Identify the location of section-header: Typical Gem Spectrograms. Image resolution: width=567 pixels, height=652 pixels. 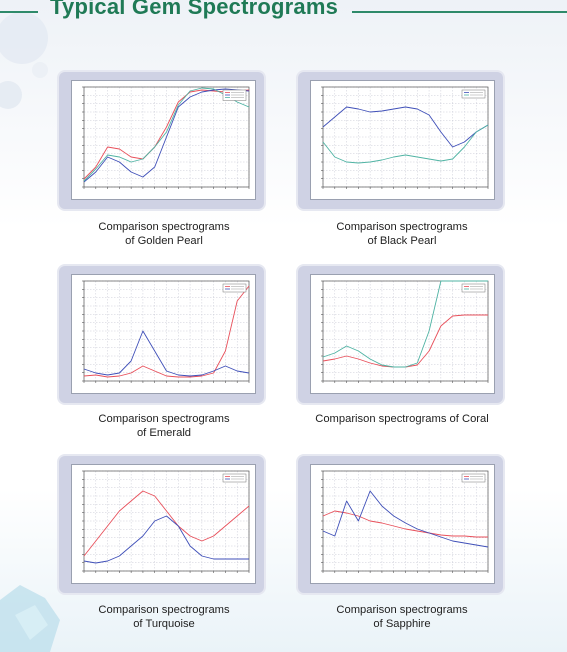
(283, 13).